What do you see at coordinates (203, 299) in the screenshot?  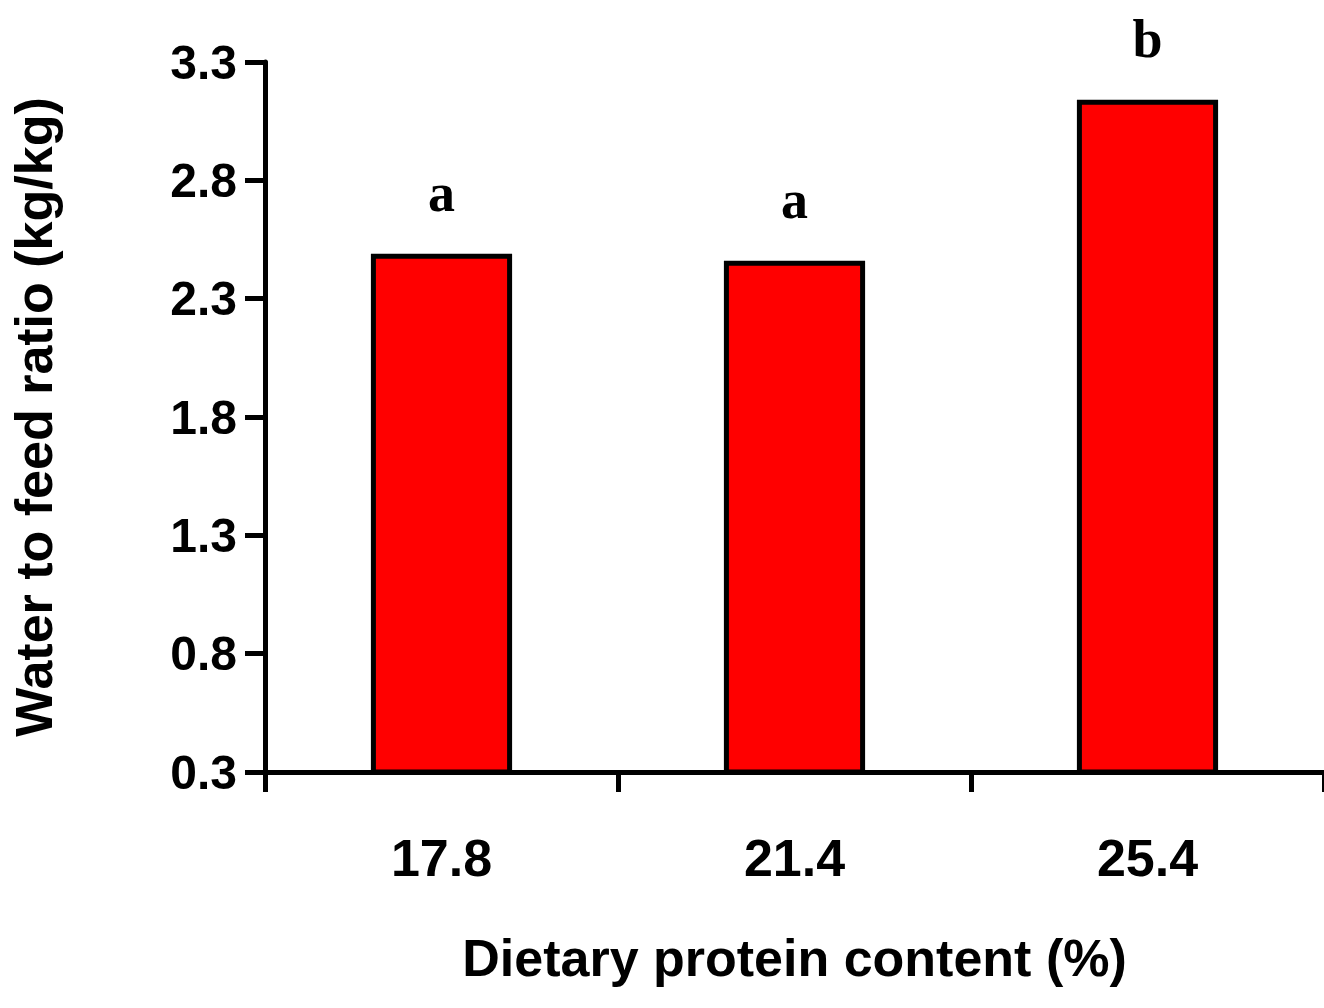 I see `y-tick-label: 2.3` at bounding box center [203, 299].